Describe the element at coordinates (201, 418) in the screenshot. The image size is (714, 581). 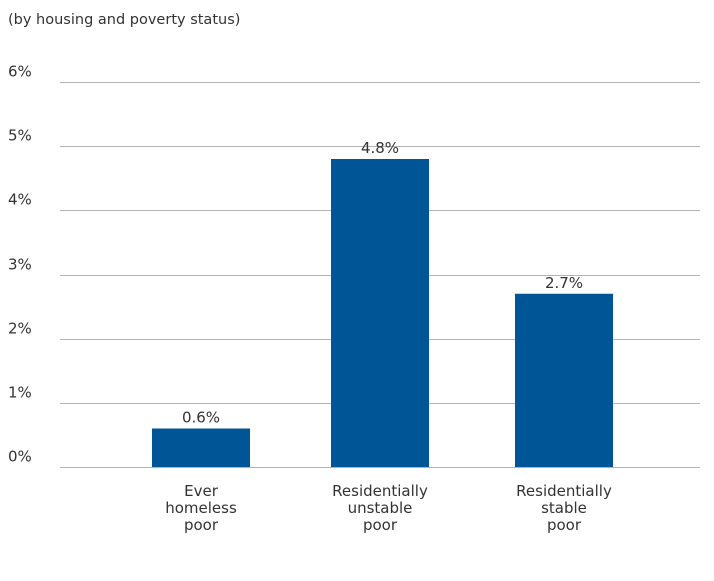
I see `data-label: 0.6%` at that location.